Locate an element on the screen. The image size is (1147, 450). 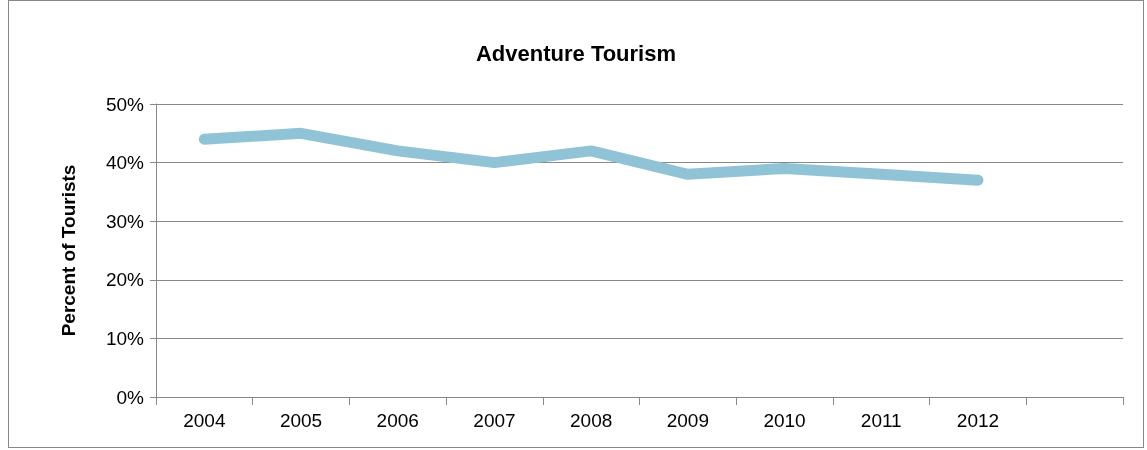
y-tick-label: 10% is located at coordinates (125, 338).